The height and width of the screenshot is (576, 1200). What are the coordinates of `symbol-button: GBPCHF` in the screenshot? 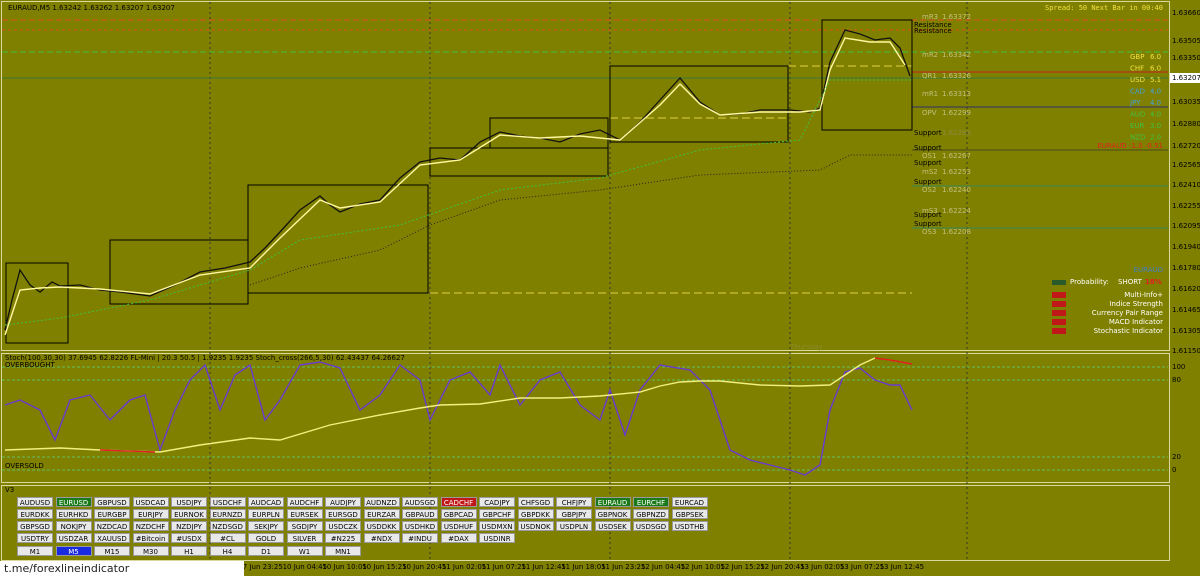 It's located at (497, 514).